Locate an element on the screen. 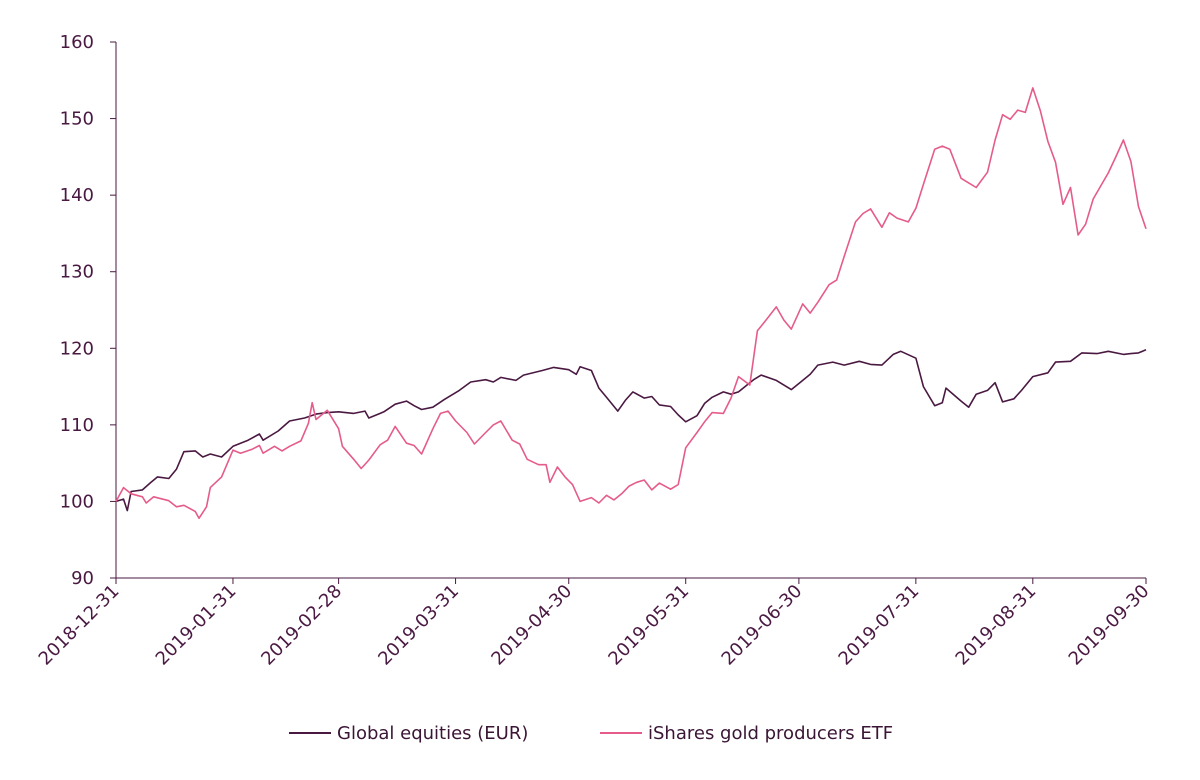  legend-label-1: Global equities (EUR) is located at coordinates (432, 733).